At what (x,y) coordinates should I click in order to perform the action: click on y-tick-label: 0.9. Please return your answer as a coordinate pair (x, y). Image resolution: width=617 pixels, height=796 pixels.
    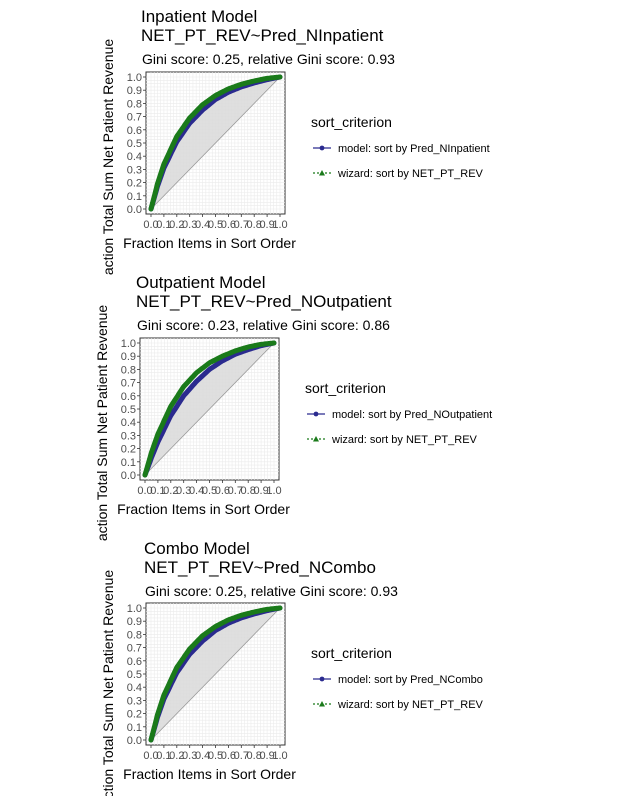
    Looking at the image, I should click on (134, 622).